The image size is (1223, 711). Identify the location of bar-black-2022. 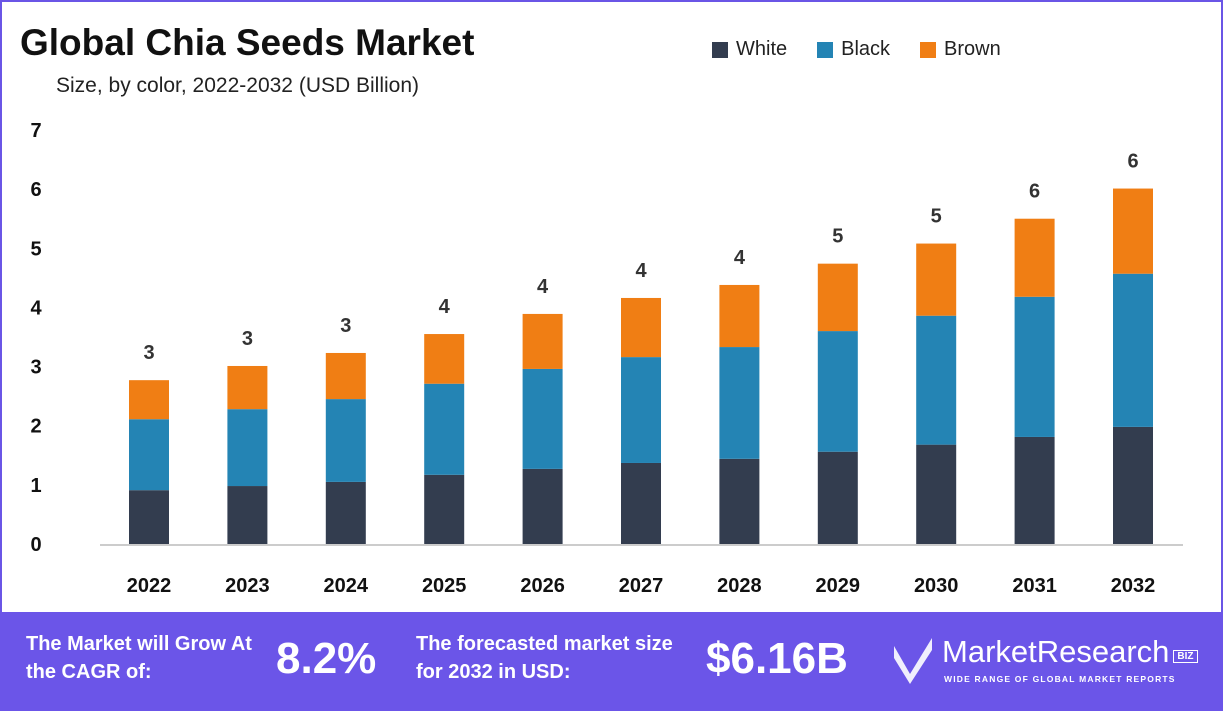
(149, 455).